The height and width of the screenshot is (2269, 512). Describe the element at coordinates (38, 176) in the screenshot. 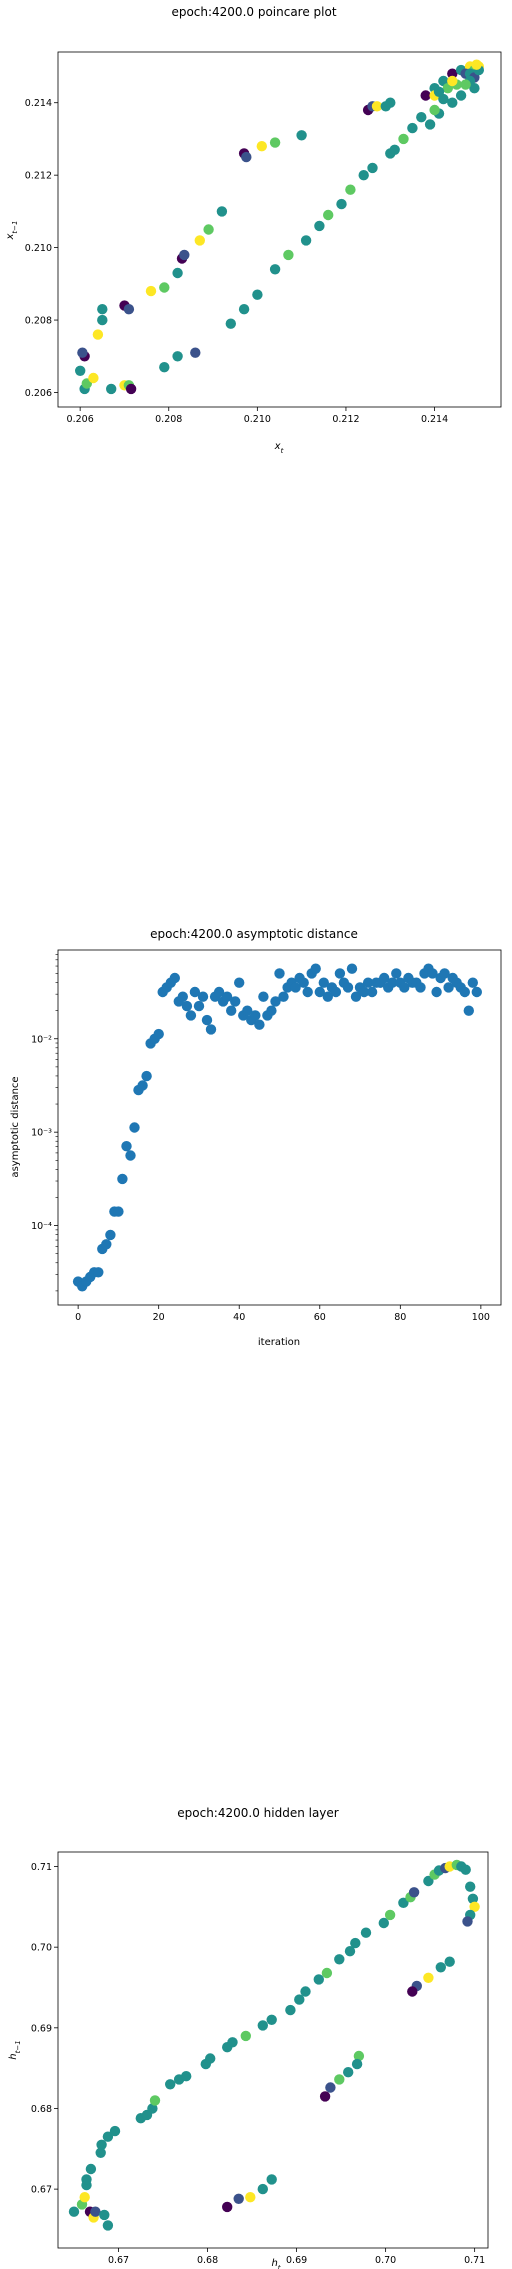

I see `y-tick-label: 0.212` at that location.